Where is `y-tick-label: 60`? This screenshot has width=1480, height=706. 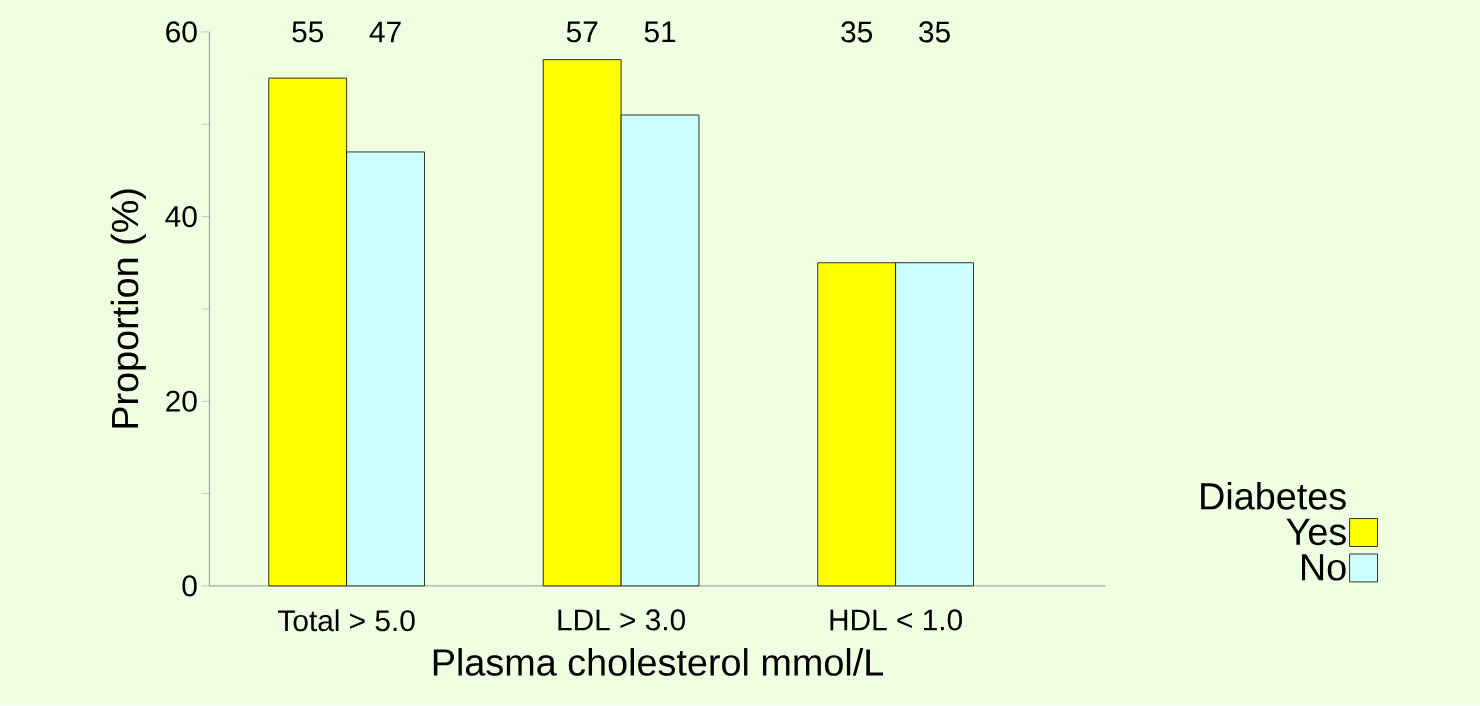
y-tick-label: 60 is located at coordinates (181, 32).